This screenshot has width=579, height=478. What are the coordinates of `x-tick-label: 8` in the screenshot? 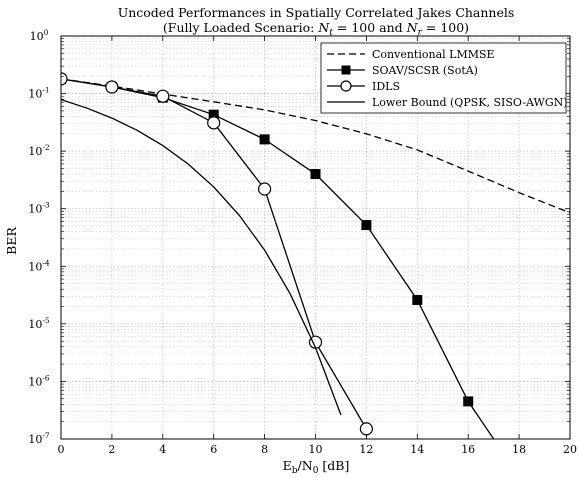 It's located at (264, 449).